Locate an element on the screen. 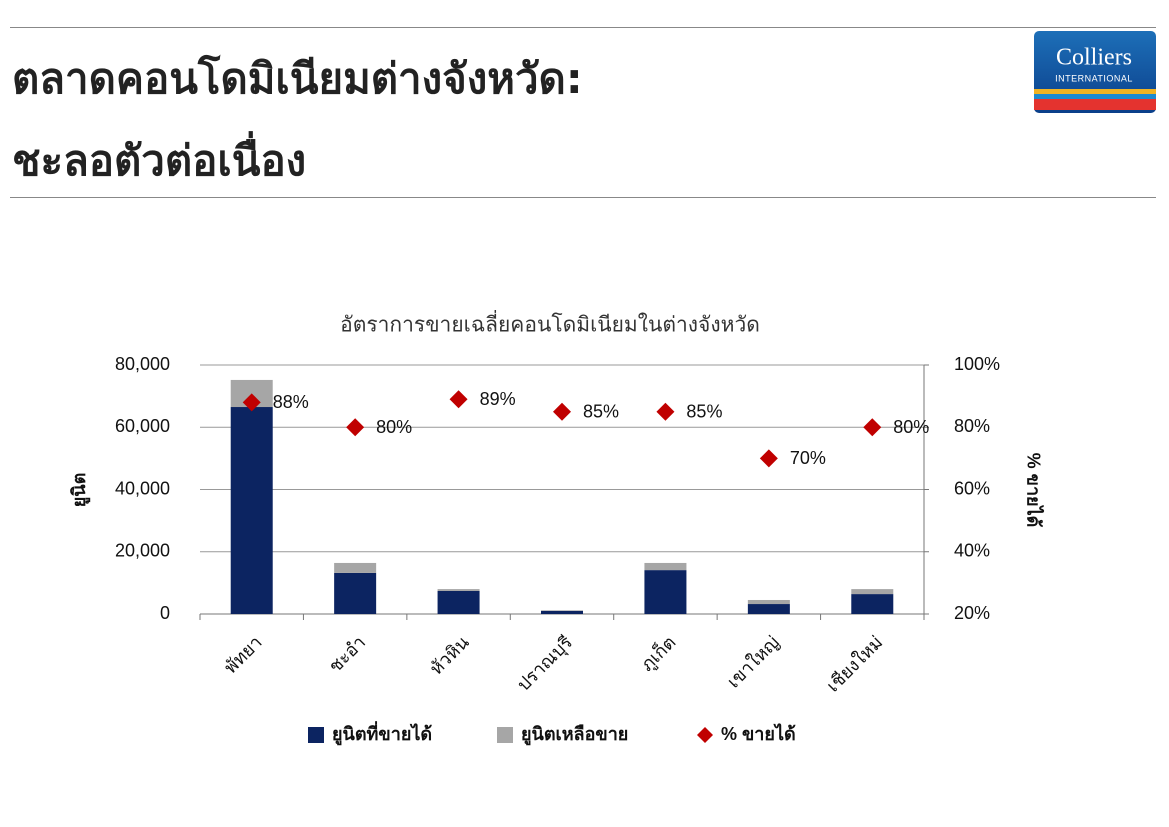  legend-marker is located at coordinates (705, 735).